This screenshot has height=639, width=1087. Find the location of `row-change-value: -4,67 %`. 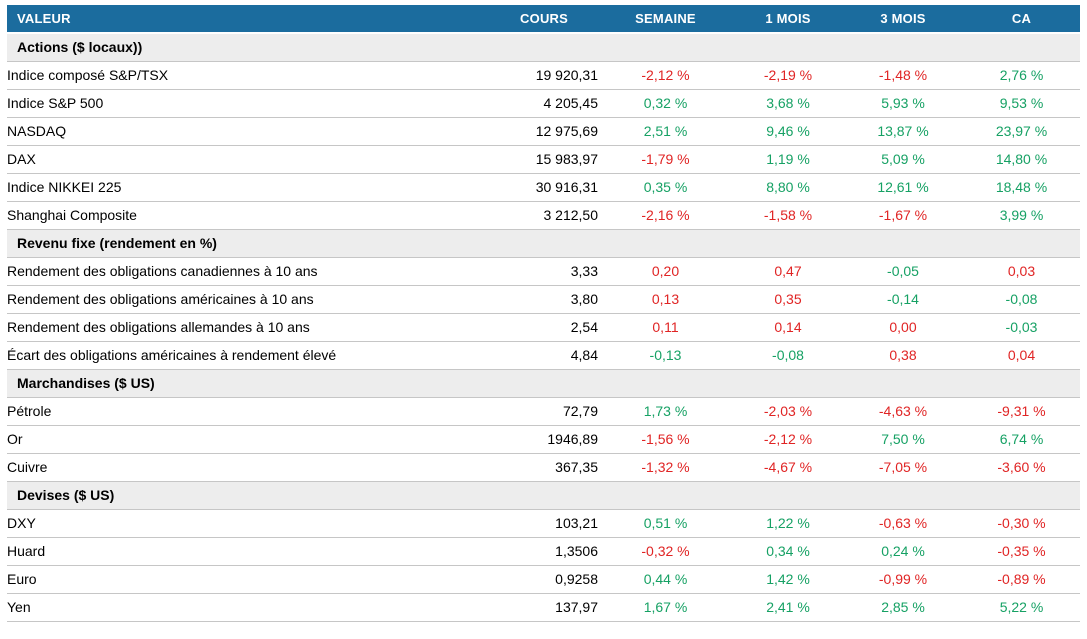

row-change-value: -4,67 % is located at coordinates (788, 467).